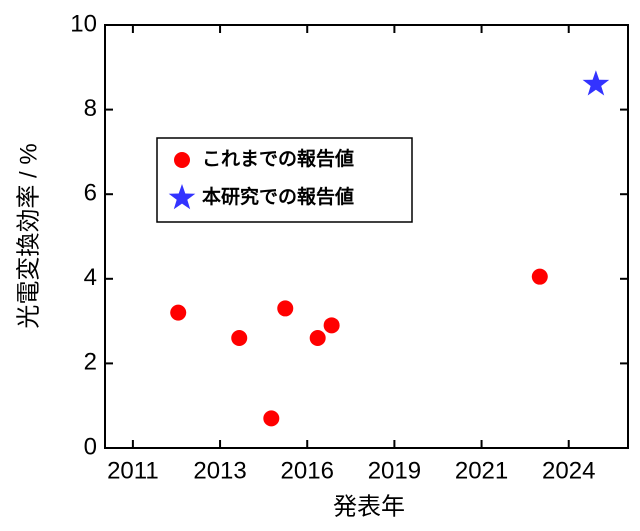  Describe the element at coordinates (83, 23) in the screenshot. I see `y-tick-label: 10` at that location.